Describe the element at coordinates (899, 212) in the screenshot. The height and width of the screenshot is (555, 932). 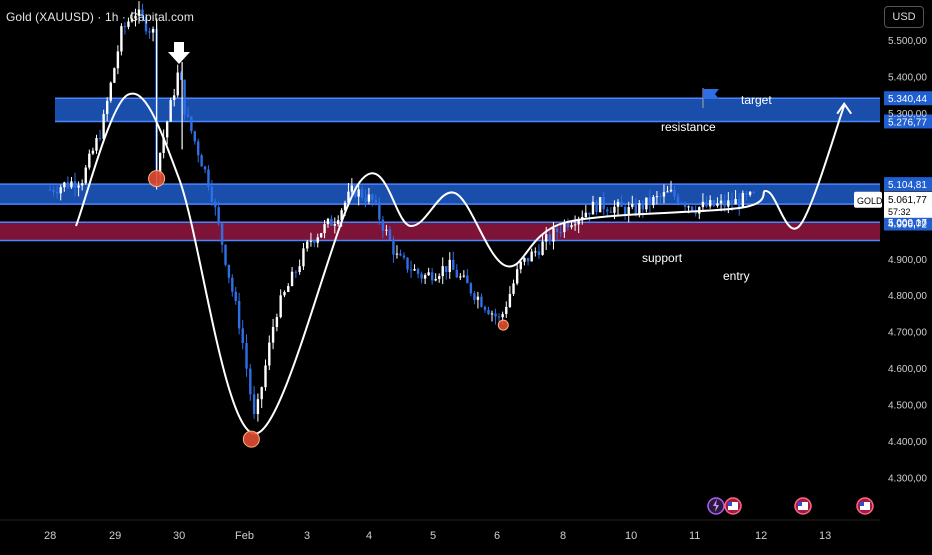
I see `countdown: 57:32` at that location.